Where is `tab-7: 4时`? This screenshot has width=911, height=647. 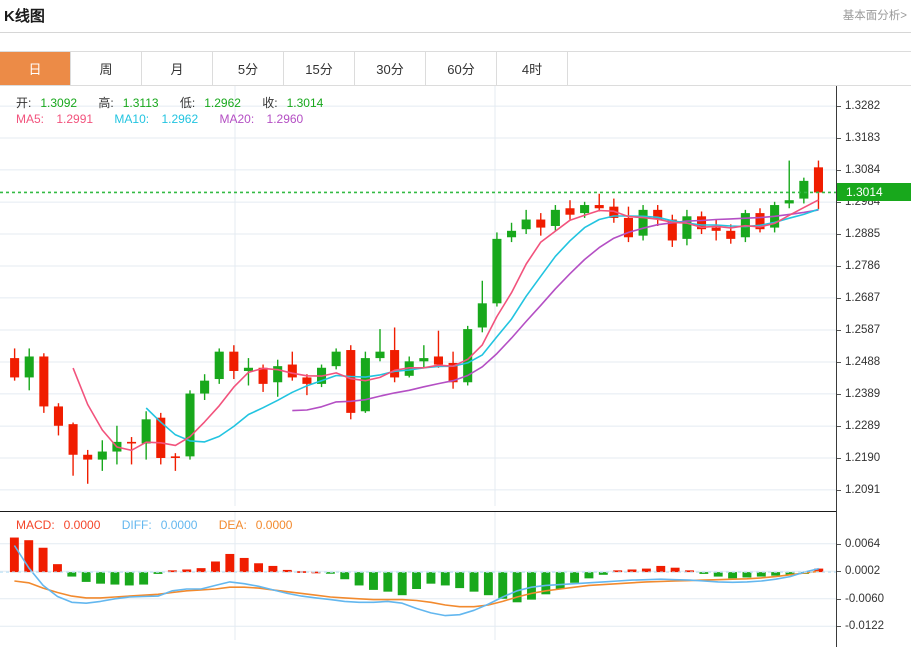
tab-7: 4时 is located at coordinates (532, 68).